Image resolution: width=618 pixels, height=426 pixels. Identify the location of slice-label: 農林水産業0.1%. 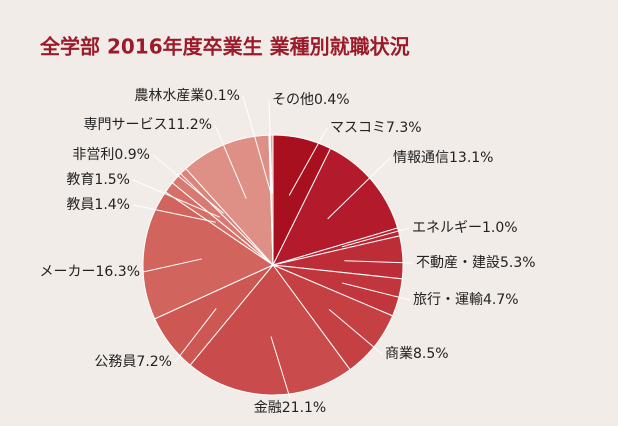
(187, 96).